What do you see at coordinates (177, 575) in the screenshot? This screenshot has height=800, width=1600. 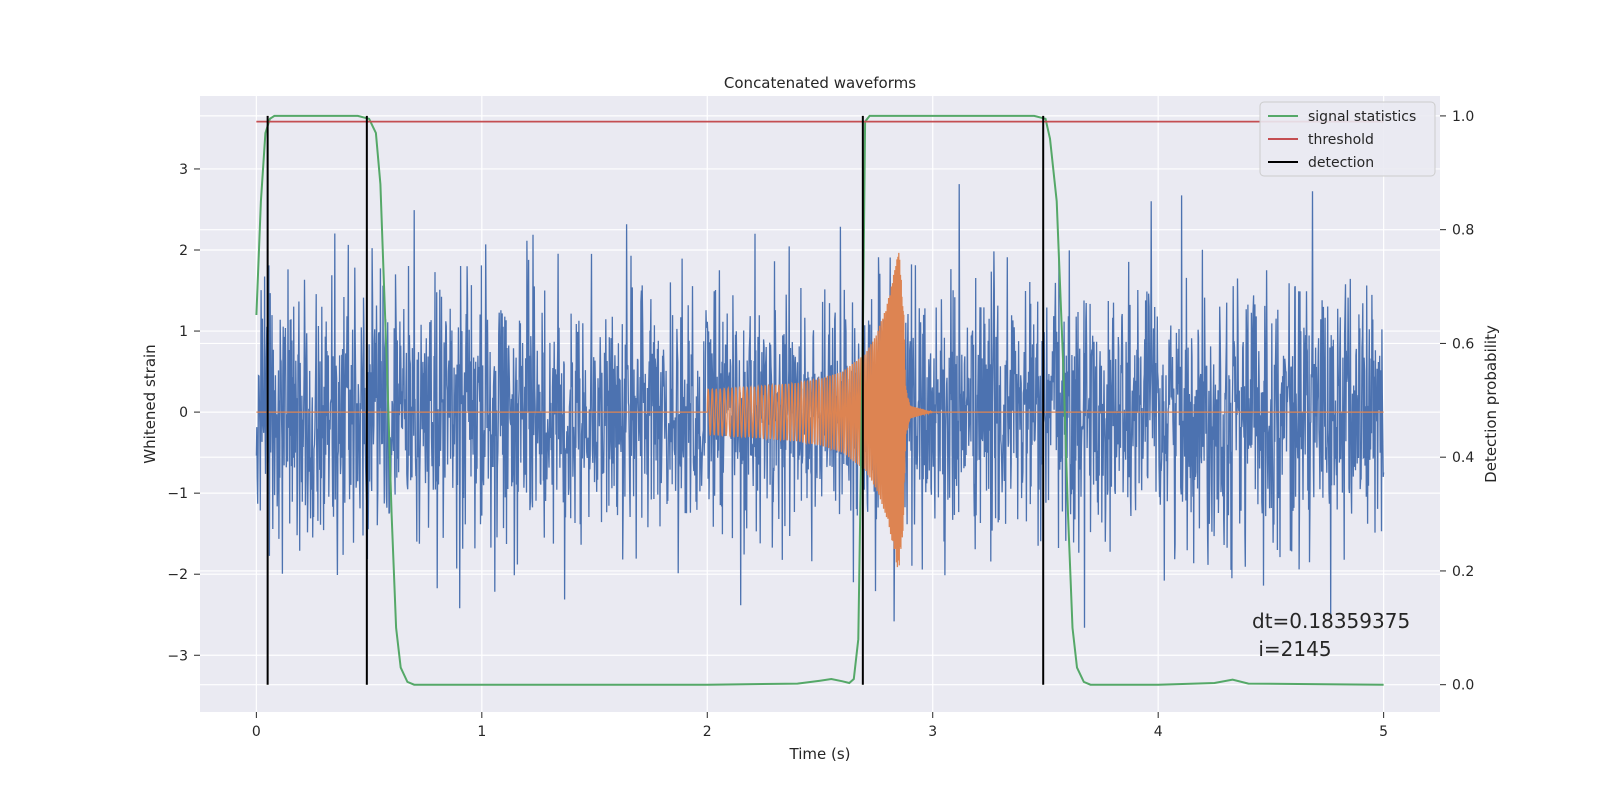 I see `y-tick-label: −2` at bounding box center [177, 575].